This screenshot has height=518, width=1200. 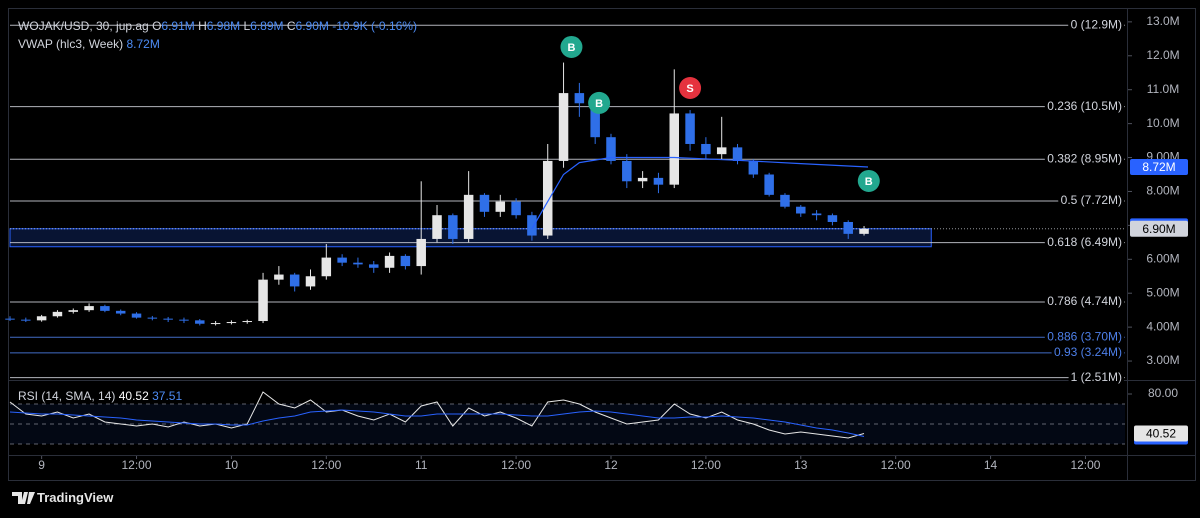 What do you see at coordinates (1162, 21) in the screenshot?
I see `y-tick-label: 13.0M` at bounding box center [1162, 21].